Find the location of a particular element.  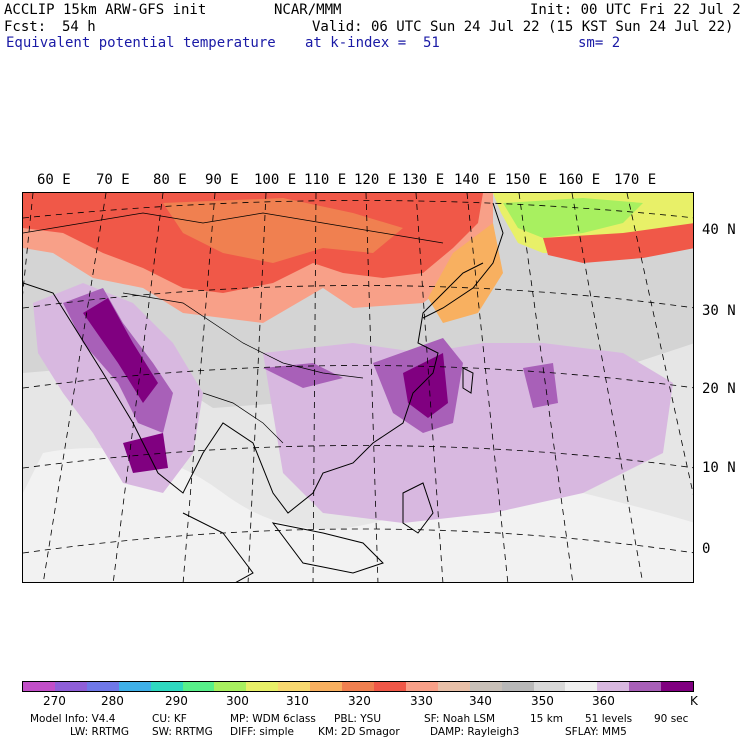

diffusion-scheme: DIFF: simple is located at coordinates (262, 732).